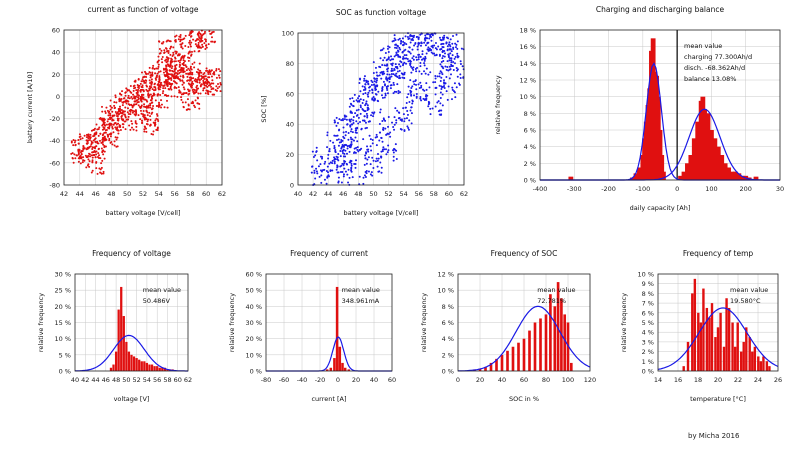 This screenshot has height=459, width=788. I want to click on fs-bar, so click(550, 332).